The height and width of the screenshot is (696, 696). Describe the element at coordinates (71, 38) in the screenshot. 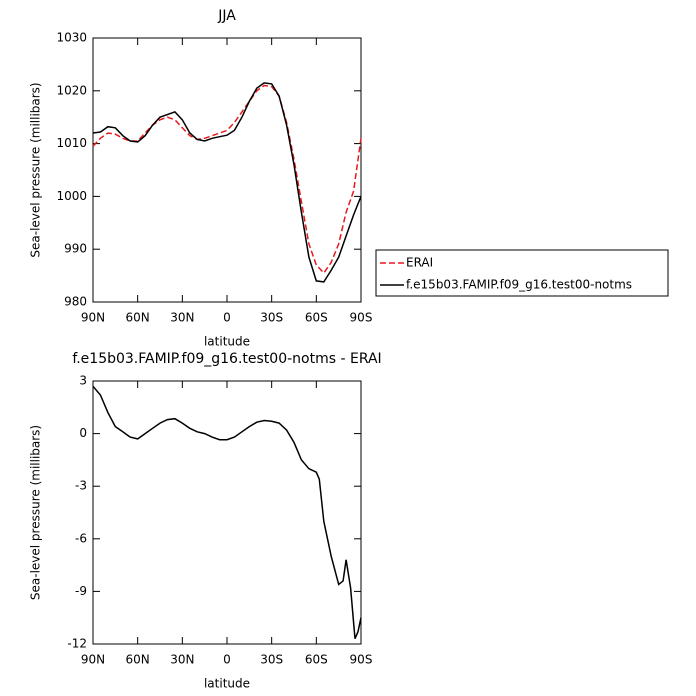

I see `y-tick-label: 1030` at that location.